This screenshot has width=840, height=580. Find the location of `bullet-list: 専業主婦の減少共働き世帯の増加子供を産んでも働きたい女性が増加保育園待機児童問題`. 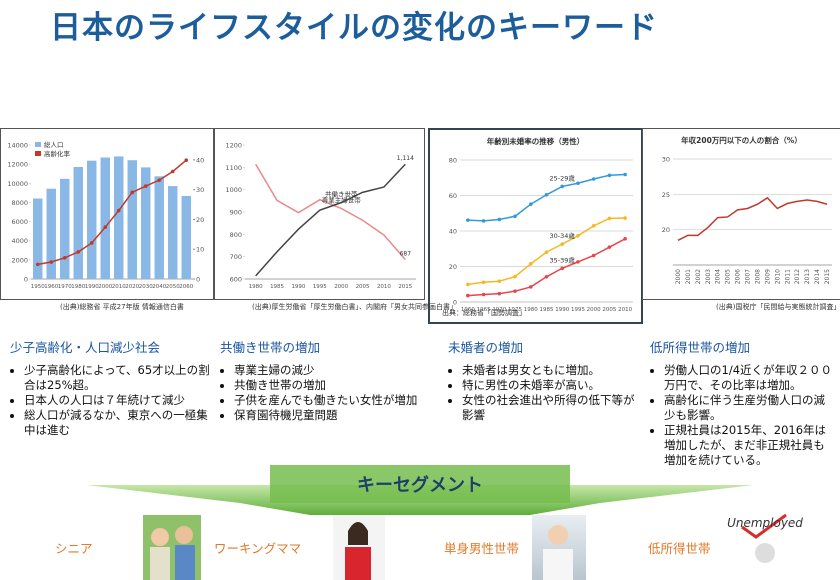

bullet-list: 専業主婦の減少共働き世帯の増加子供を産んでも働きたい女性が増加保育園待機児童問題 is located at coordinates (325, 393).